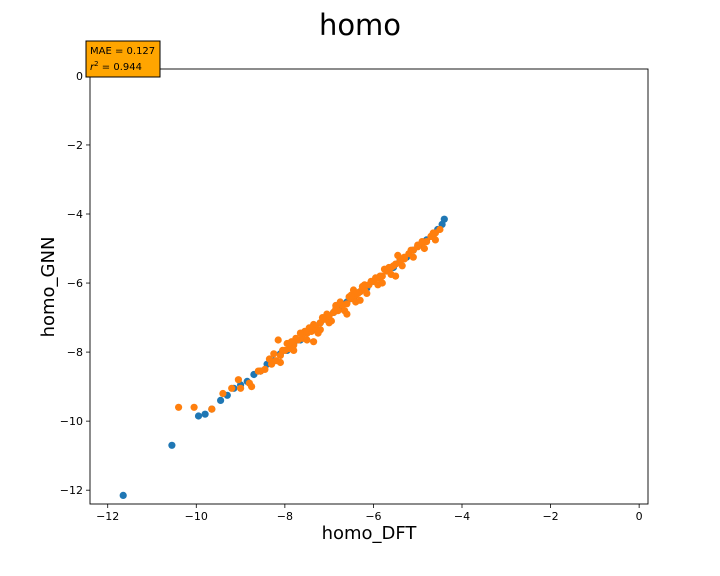 The width and height of the screenshot is (720, 576). Describe the element at coordinates (462, 516) in the screenshot. I see `x-tick-label: −4` at that location.